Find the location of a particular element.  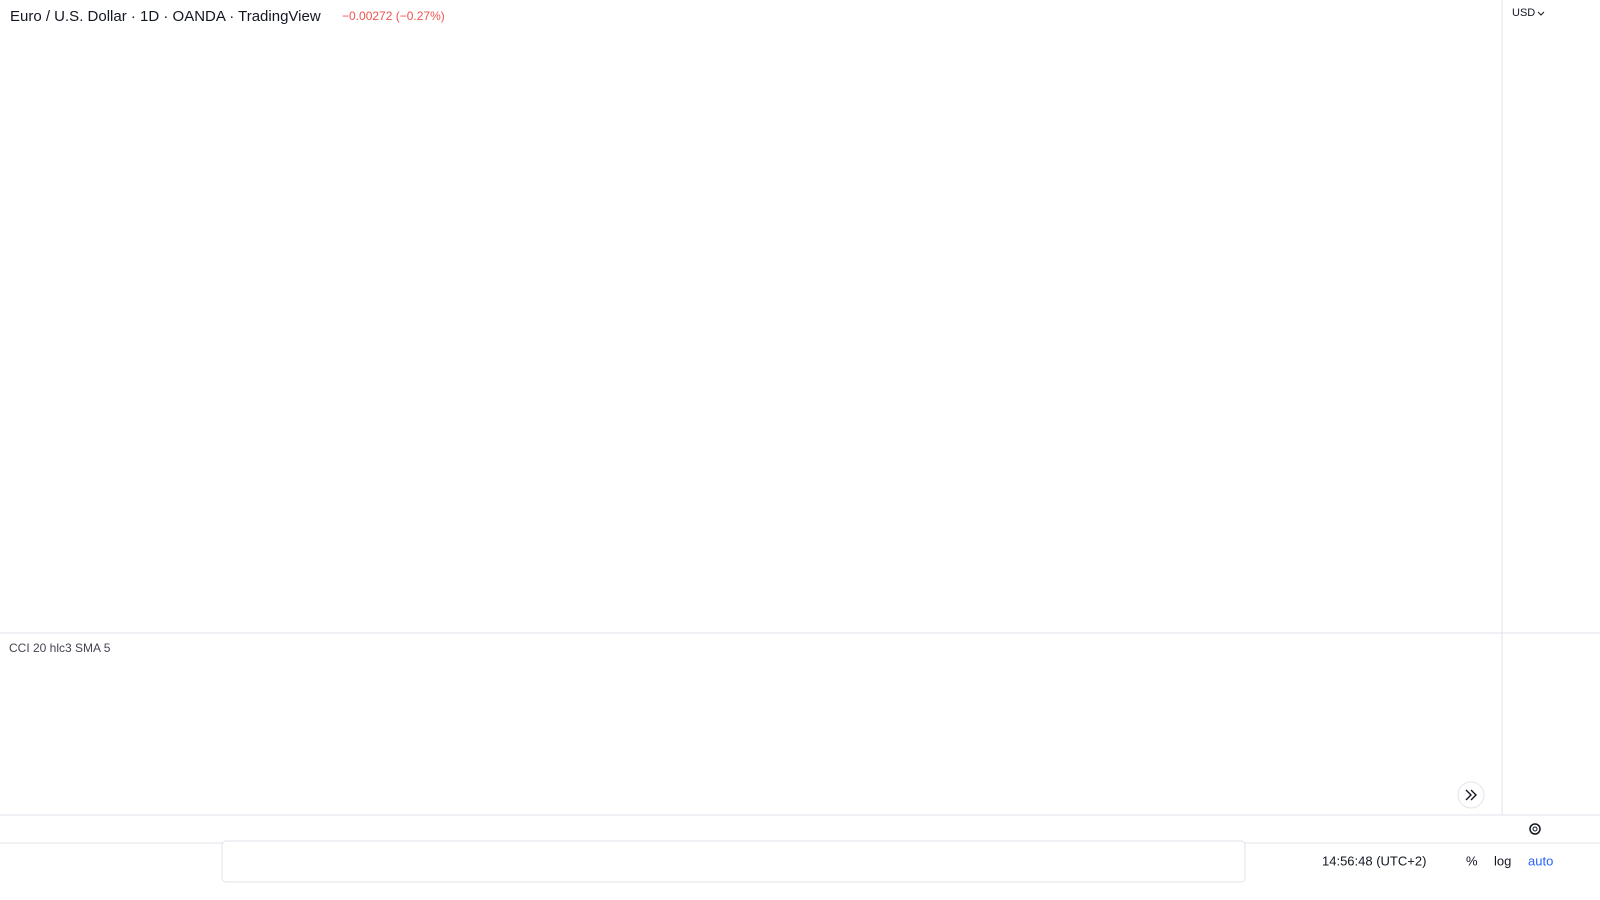

currency: USD is located at coordinates (1523, 13).